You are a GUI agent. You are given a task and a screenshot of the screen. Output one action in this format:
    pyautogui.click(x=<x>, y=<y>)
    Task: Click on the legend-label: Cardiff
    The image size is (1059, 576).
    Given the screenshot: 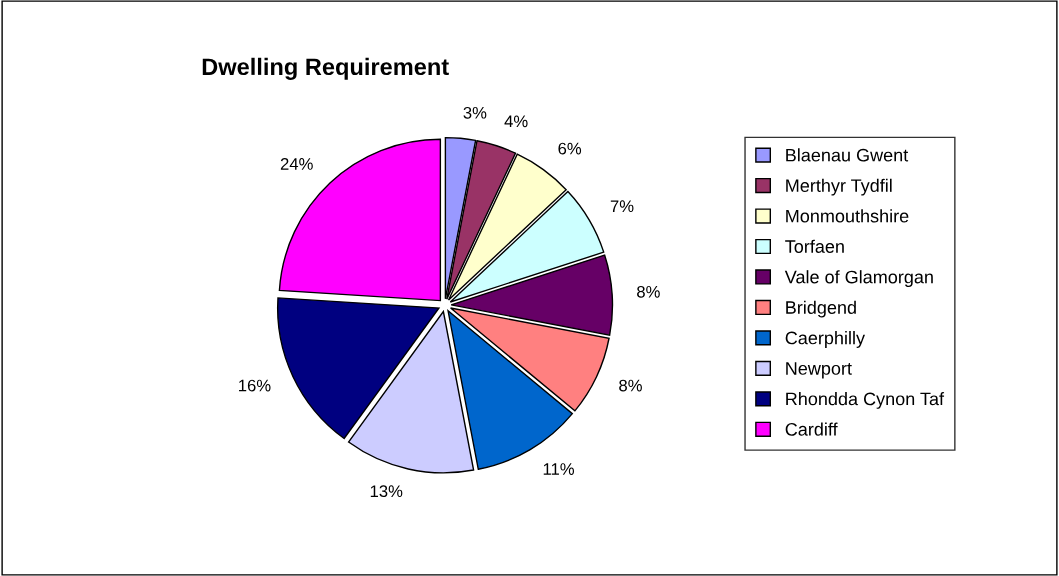 What is the action you would take?
    pyautogui.click(x=811, y=429)
    